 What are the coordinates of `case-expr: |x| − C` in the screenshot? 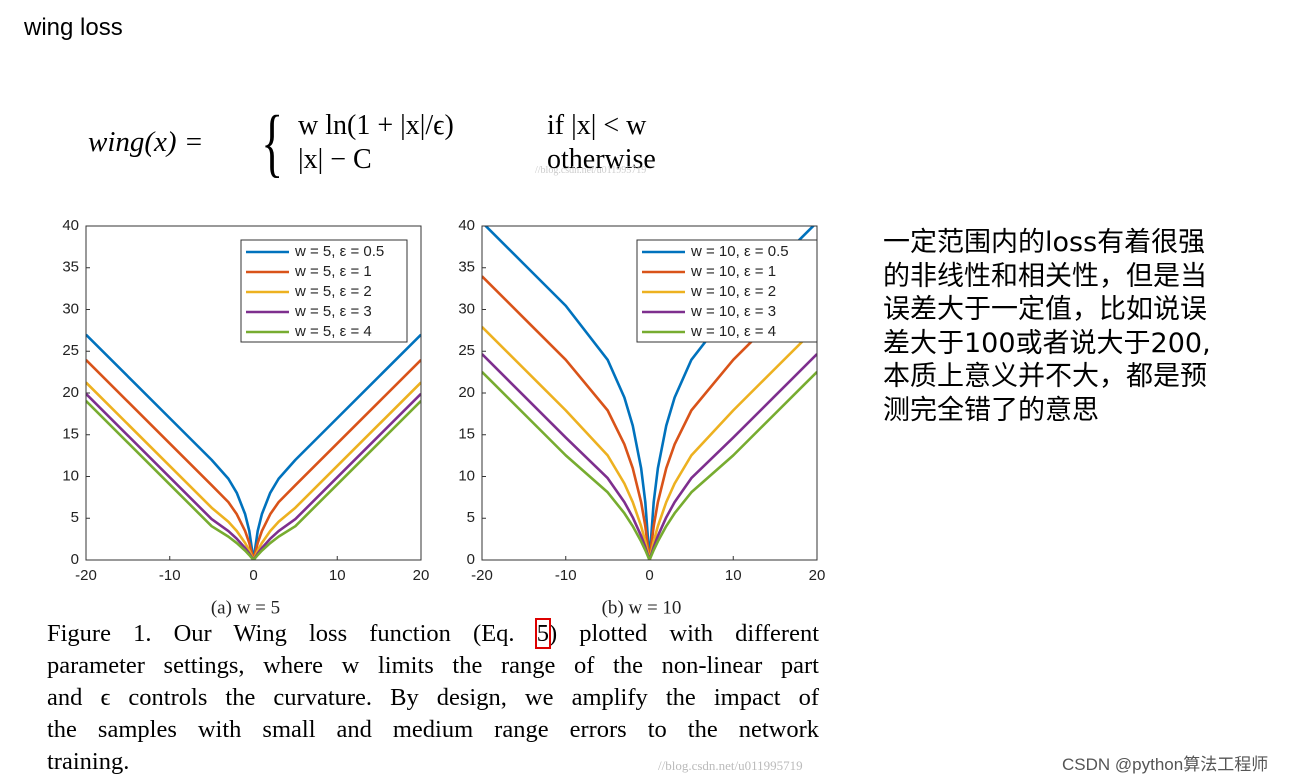 It's located at (335, 159).